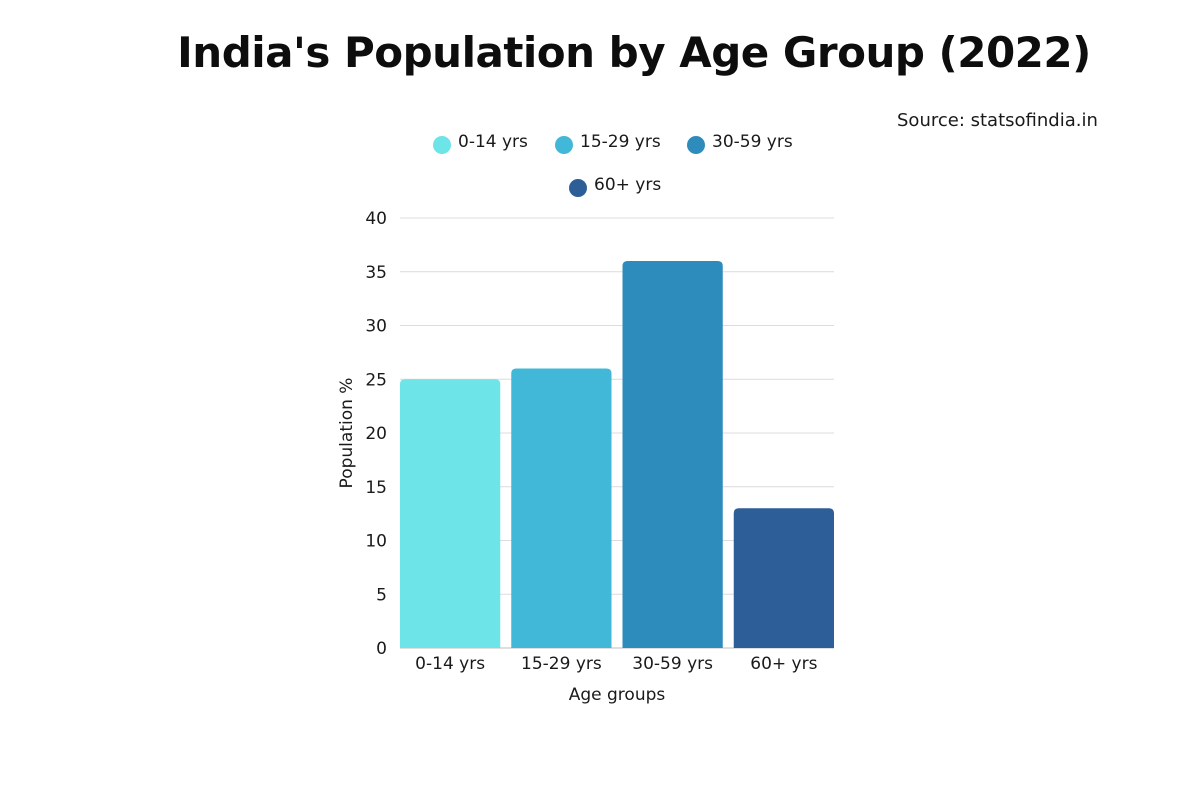 The width and height of the screenshot is (1200, 800). Describe the element at coordinates (672, 664) in the screenshot. I see `x-tick-label: 30-59 yrs` at that location.